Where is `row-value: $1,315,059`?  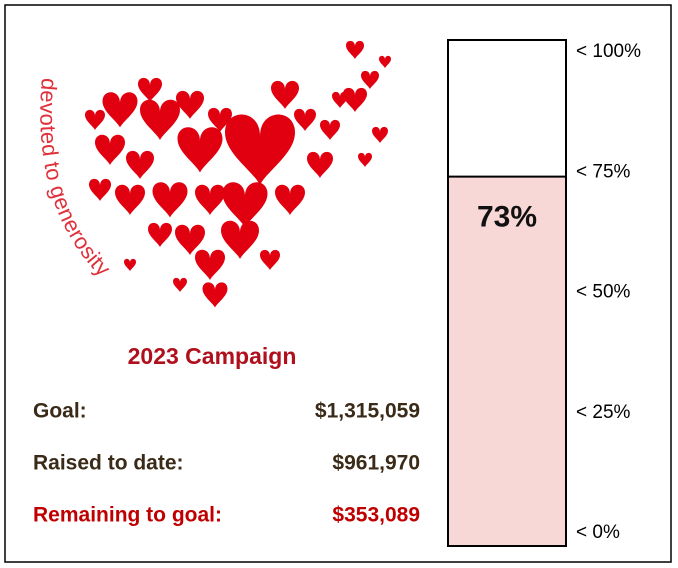
row-value: $1,315,059 is located at coordinates (367, 411).